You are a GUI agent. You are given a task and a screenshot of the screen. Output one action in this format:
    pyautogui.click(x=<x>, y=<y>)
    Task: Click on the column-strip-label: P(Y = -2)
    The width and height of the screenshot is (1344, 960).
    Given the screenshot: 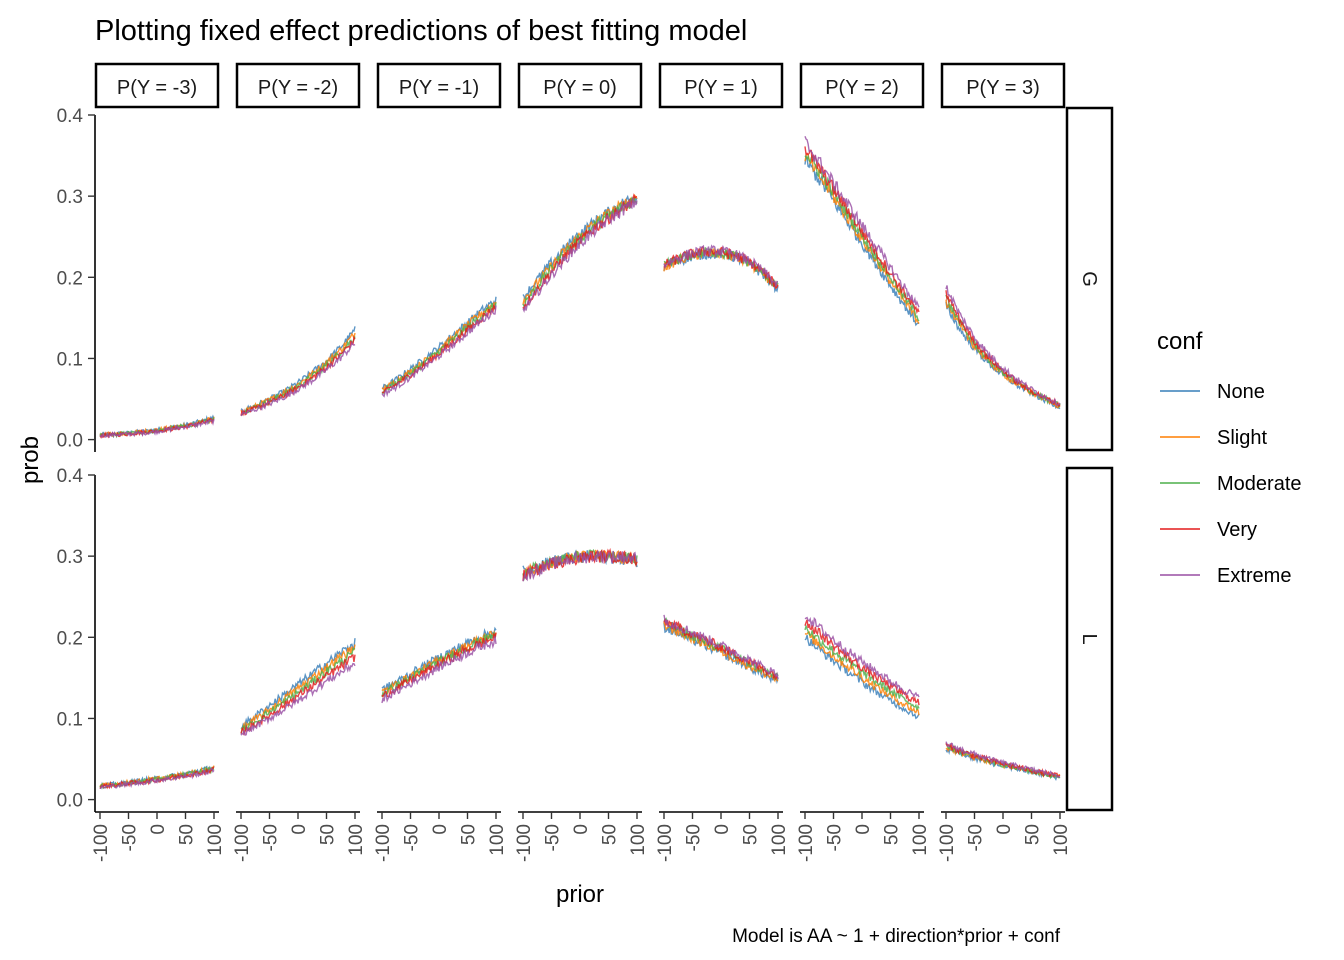 What is the action you would take?
    pyautogui.click(x=298, y=88)
    